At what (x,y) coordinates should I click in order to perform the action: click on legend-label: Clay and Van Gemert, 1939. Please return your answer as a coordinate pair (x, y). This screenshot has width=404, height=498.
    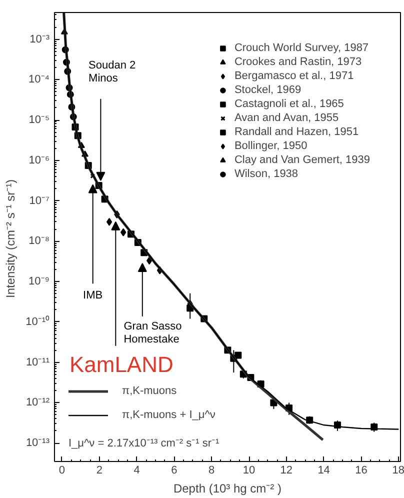
    Looking at the image, I should click on (302, 160).